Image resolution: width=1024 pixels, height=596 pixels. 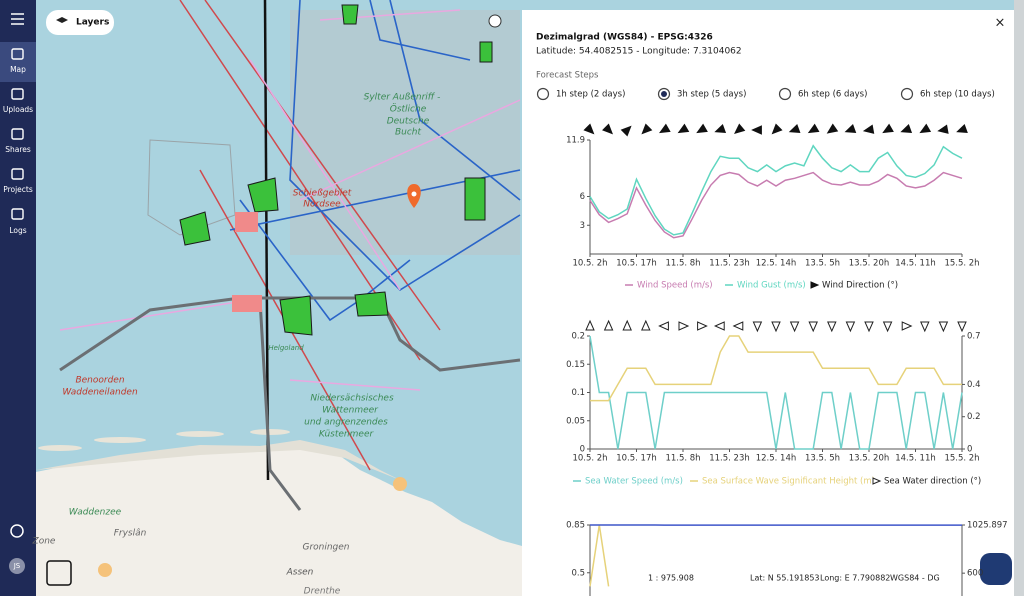 I want to click on y-tick-label: 11.9, so click(x=575, y=141).